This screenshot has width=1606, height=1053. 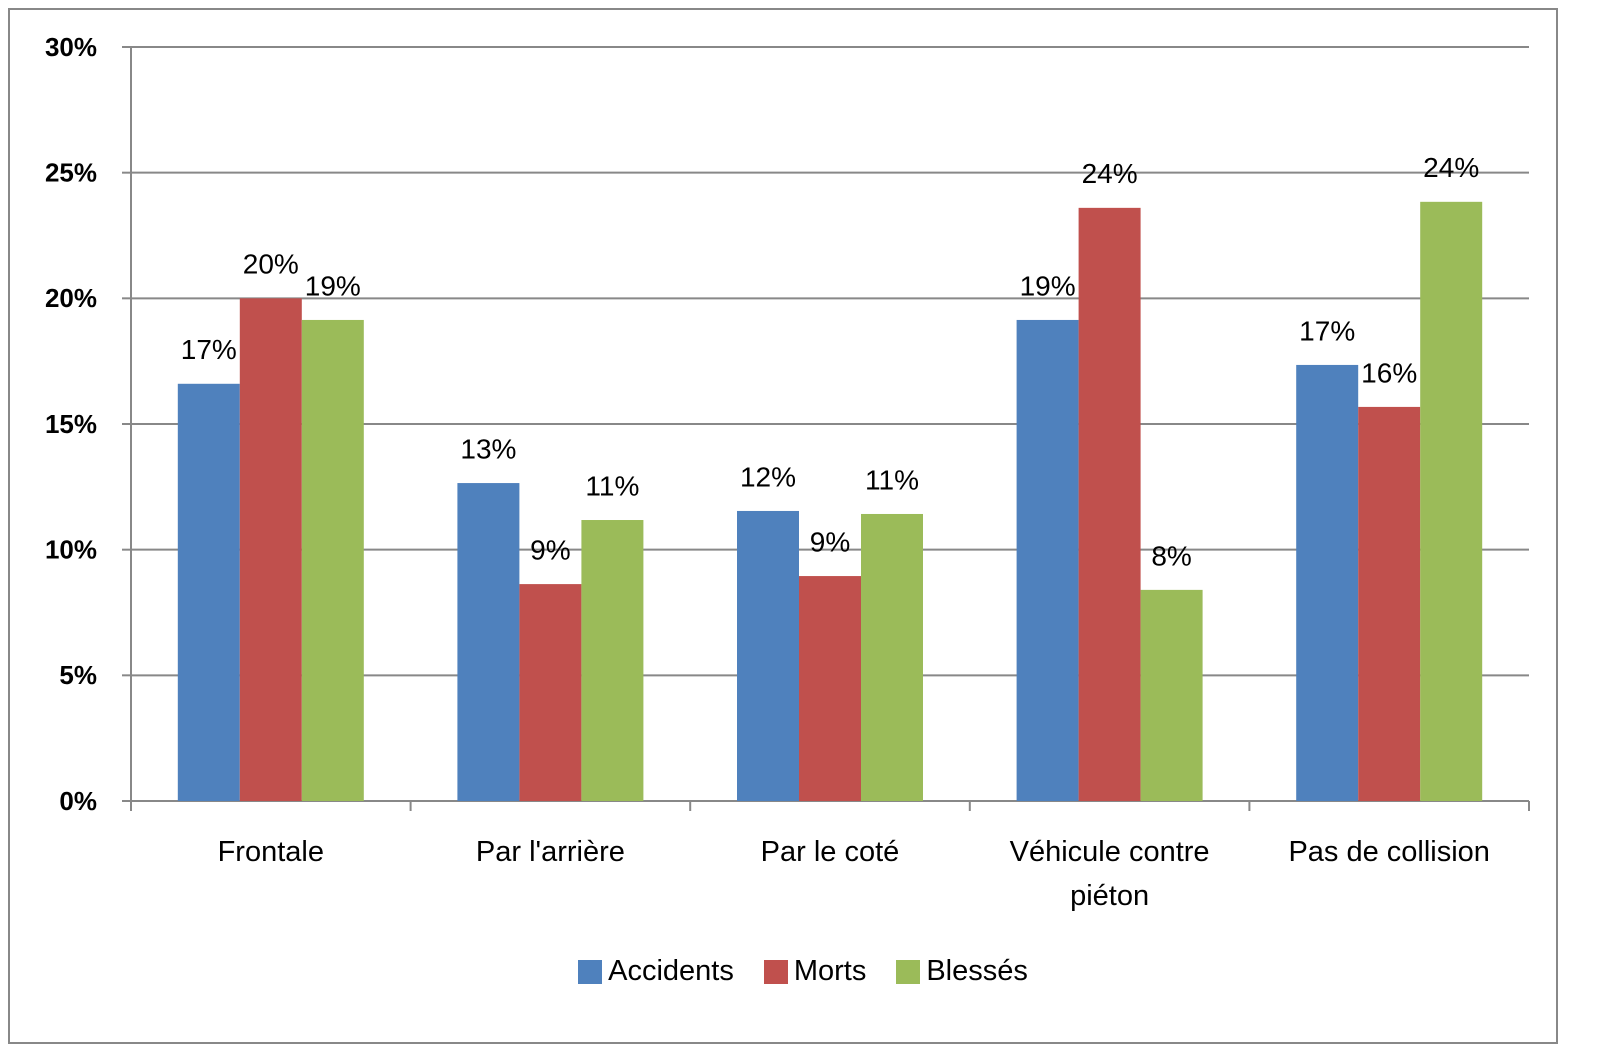 I want to click on y-tick-label: 10%, so click(x=71, y=550).